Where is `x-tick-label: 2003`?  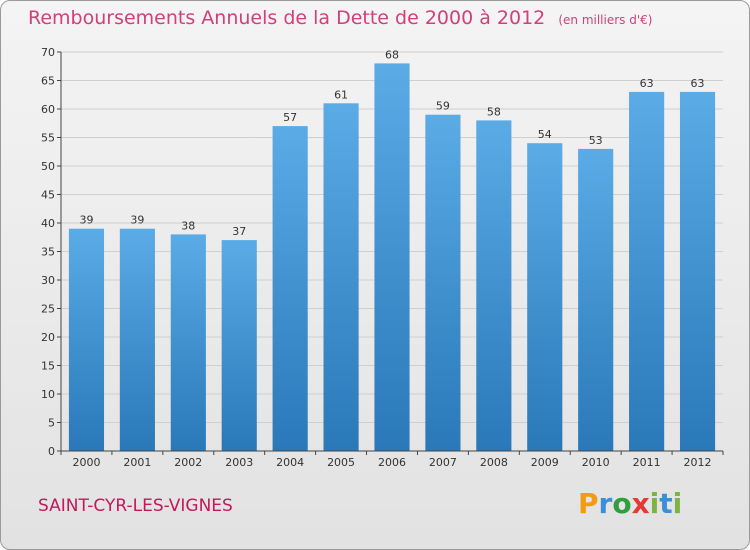 x-tick-label: 2003 is located at coordinates (239, 462).